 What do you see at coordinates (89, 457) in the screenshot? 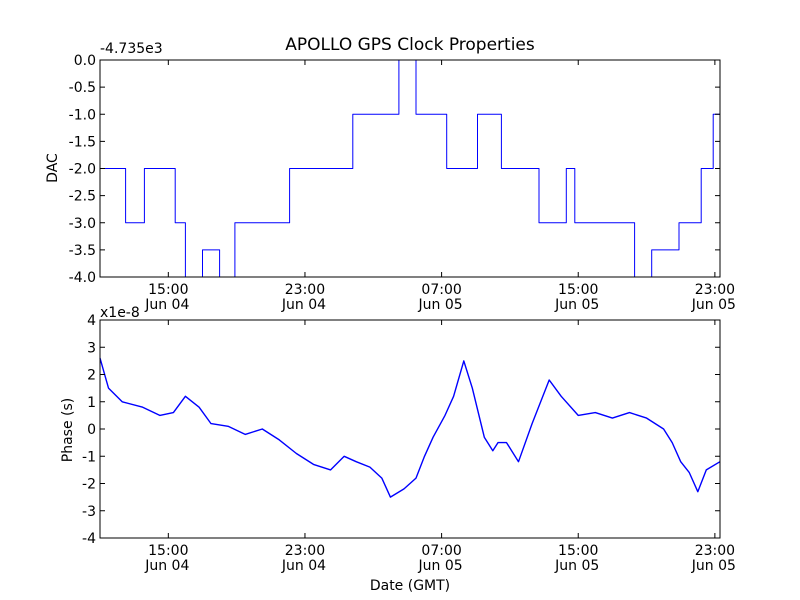
I see `phase-ytick-label: -1` at bounding box center [89, 457].